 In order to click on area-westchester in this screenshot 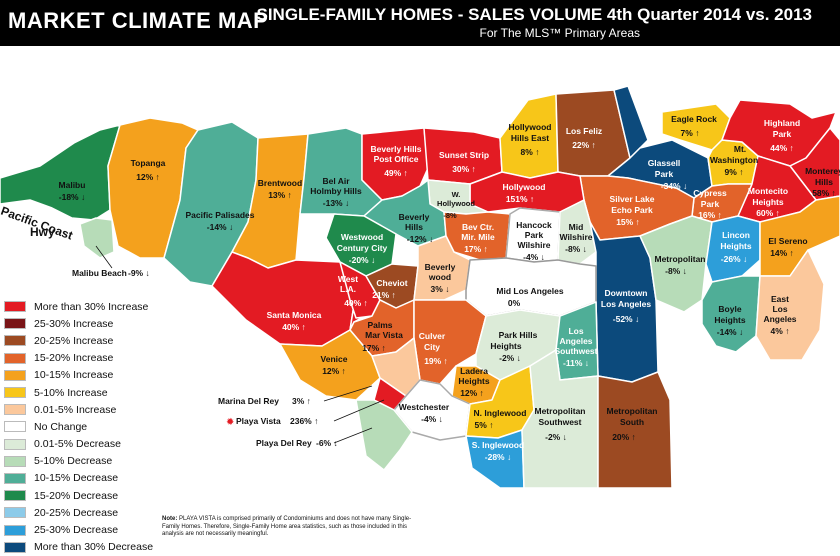, I will do `click(432, 410)`.